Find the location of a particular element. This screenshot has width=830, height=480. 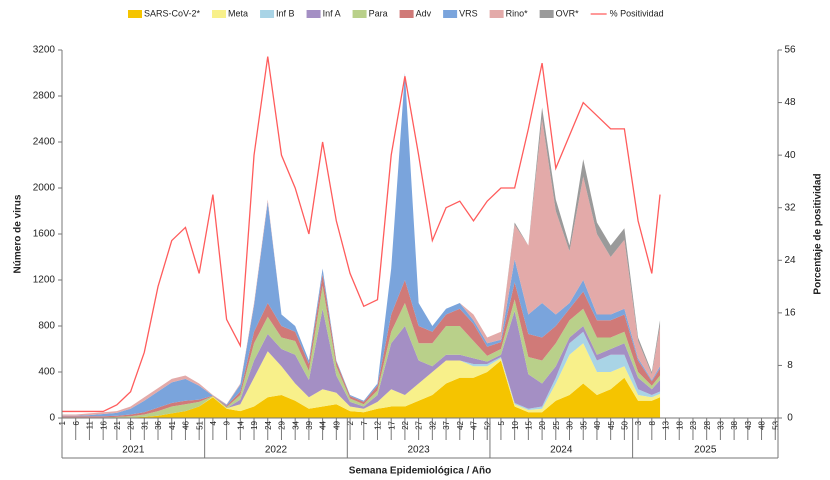

x-tick-label: 52 is located at coordinates (487, 424).